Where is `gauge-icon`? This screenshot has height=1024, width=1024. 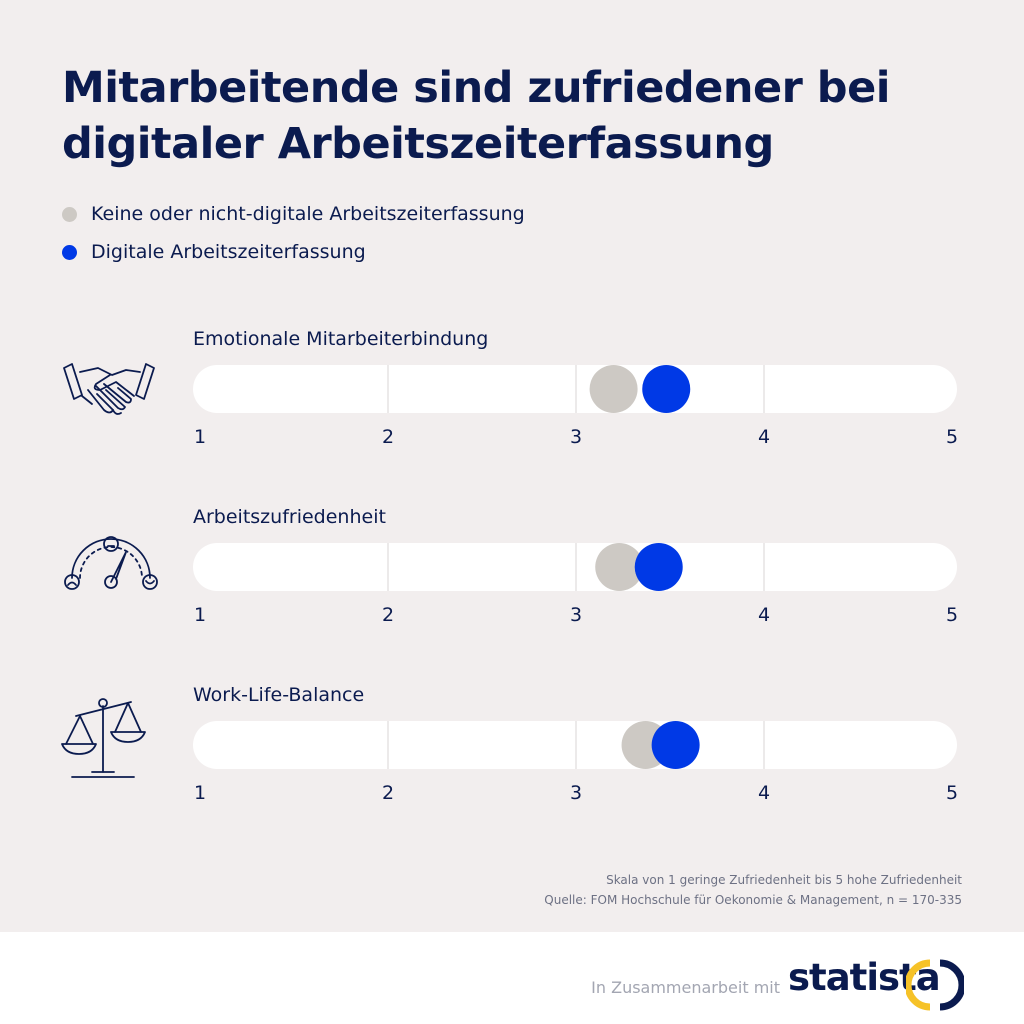 gauge-icon is located at coordinates (111, 563).